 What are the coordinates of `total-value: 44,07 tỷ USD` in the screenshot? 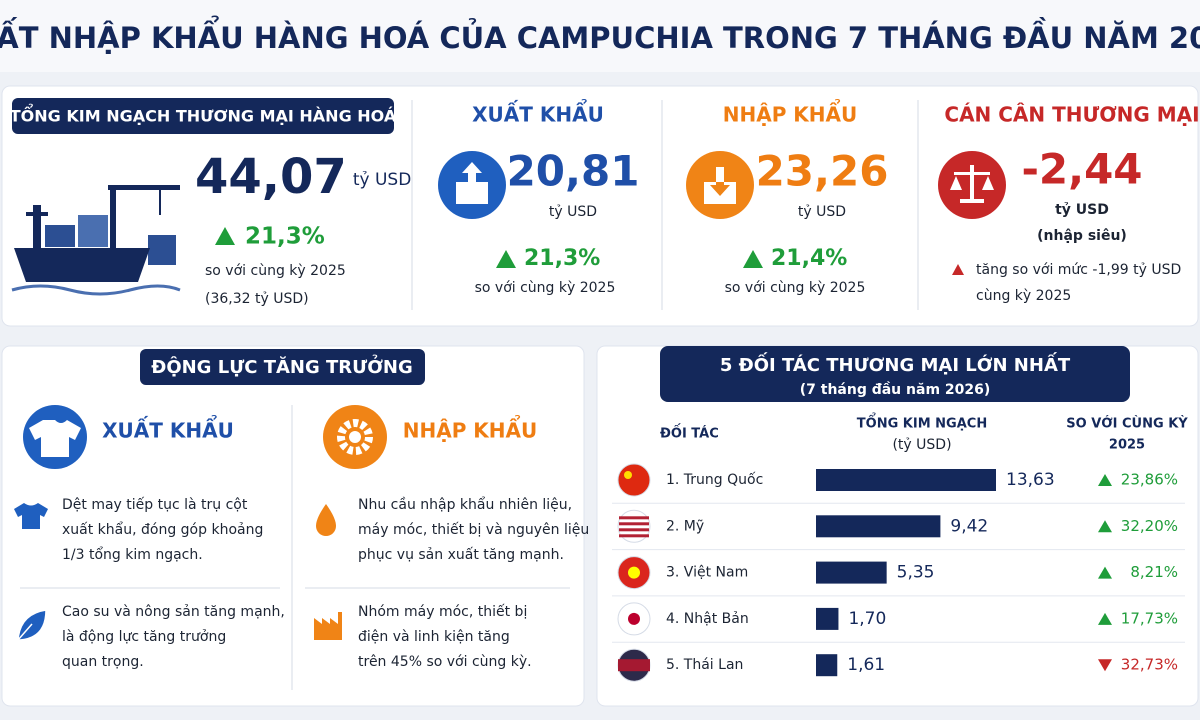 It's located at (303, 177).